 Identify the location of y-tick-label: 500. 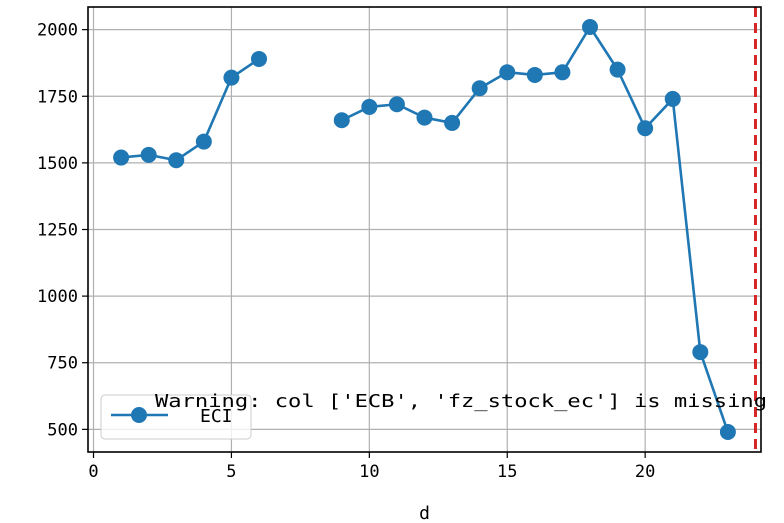
(62, 430).